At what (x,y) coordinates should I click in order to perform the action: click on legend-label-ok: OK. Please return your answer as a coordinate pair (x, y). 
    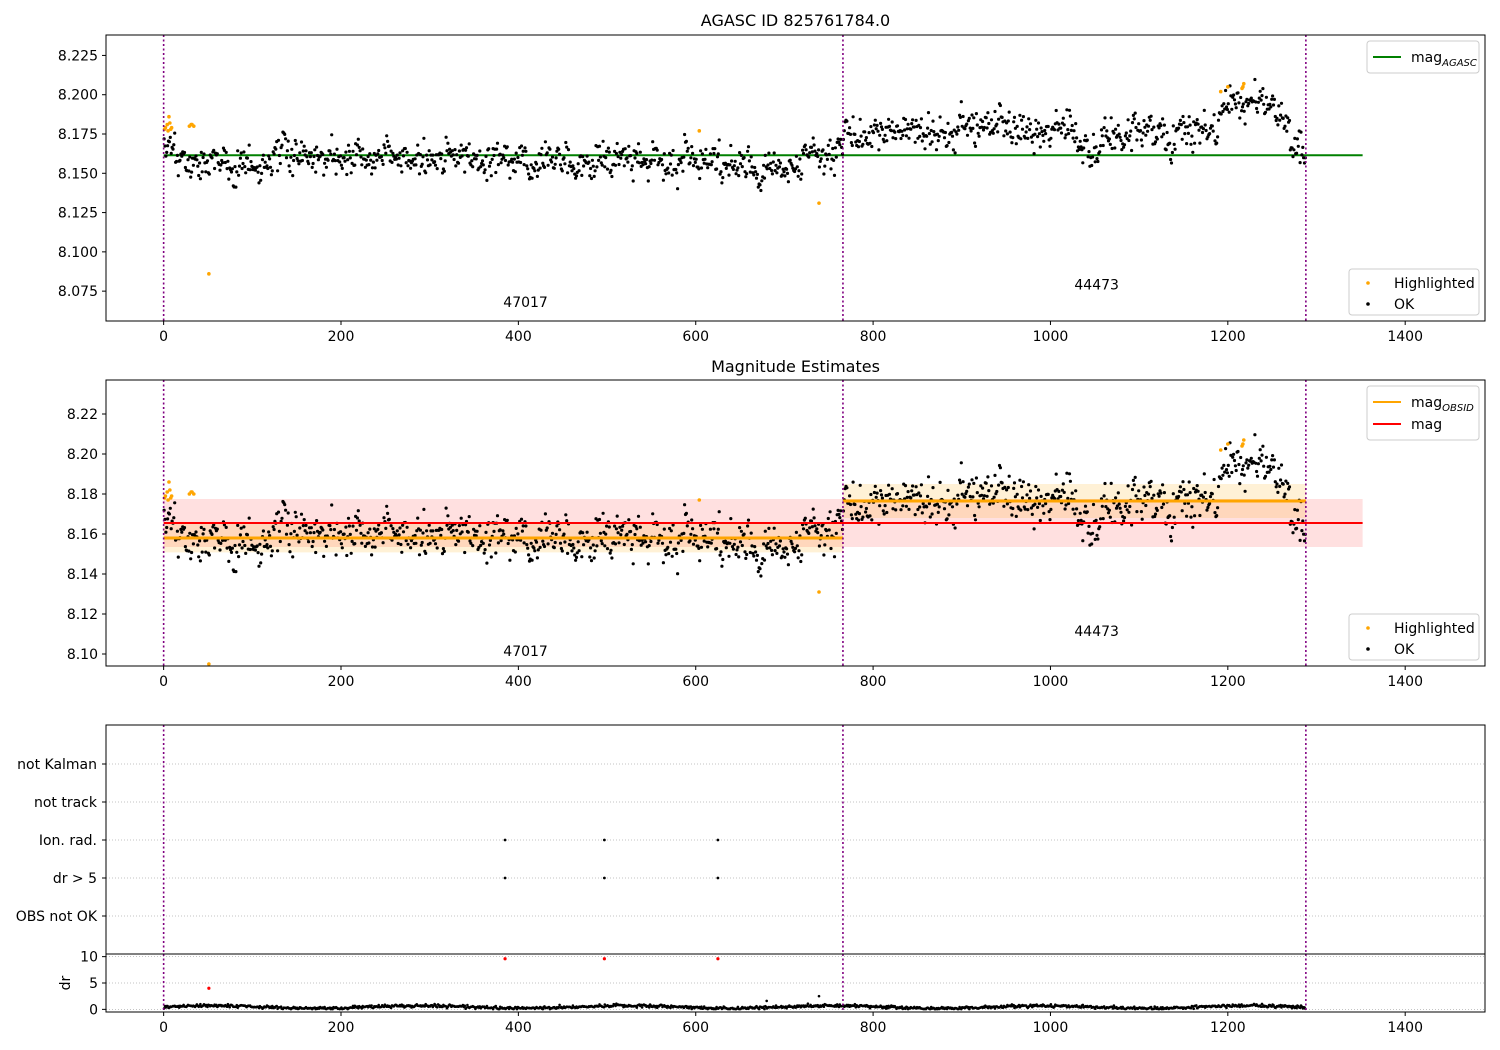
    Looking at the image, I should click on (1404, 305).